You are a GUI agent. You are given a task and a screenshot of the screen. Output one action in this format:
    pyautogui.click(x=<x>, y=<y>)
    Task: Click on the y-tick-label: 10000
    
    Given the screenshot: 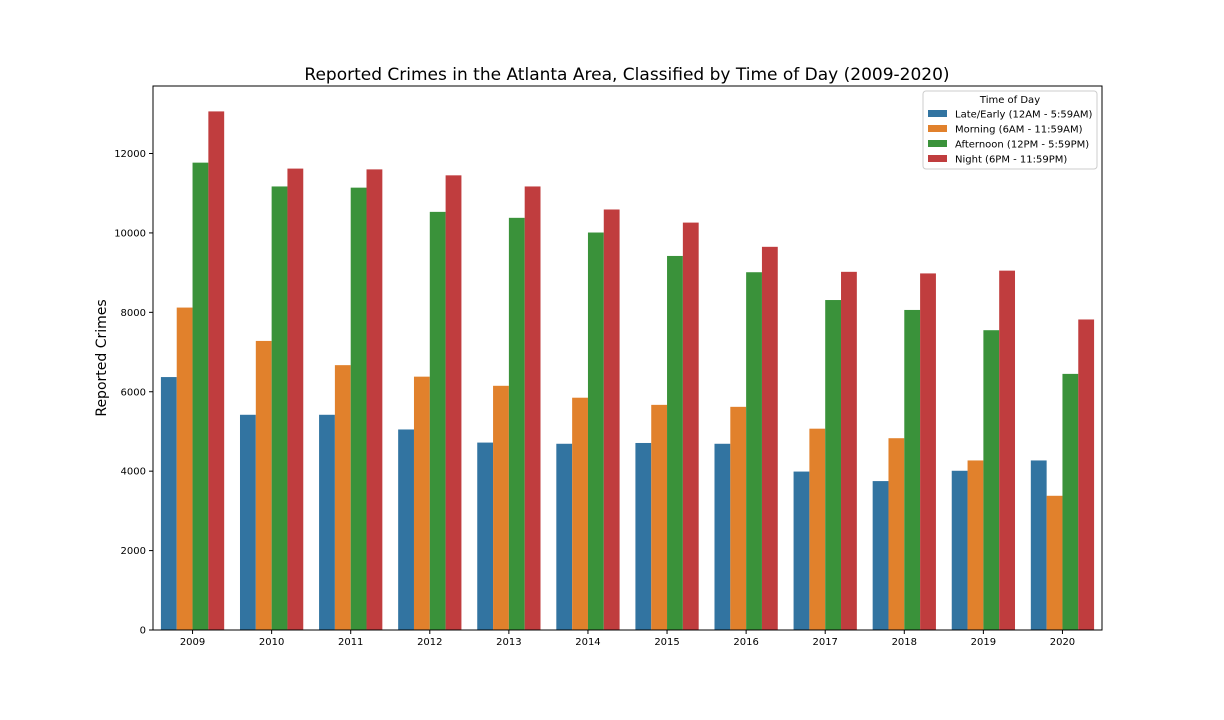 What is the action you would take?
    pyautogui.click(x=130, y=233)
    